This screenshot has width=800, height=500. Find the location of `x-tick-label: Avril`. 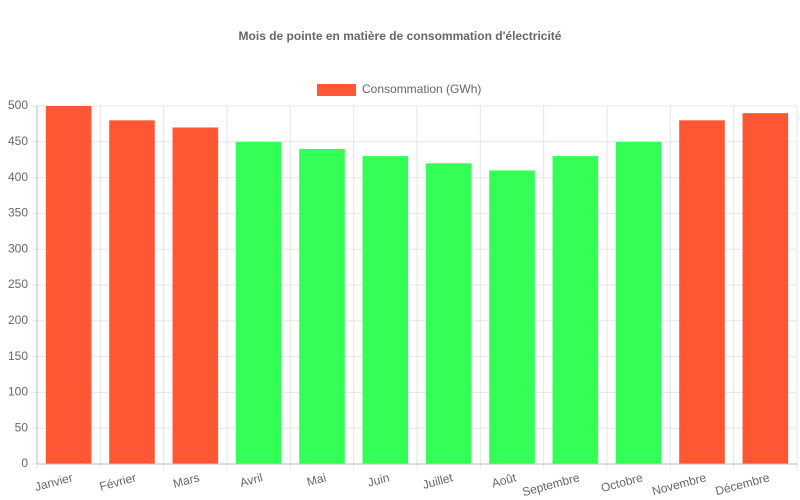

x-tick-label: Avril is located at coordinates (251, 480).